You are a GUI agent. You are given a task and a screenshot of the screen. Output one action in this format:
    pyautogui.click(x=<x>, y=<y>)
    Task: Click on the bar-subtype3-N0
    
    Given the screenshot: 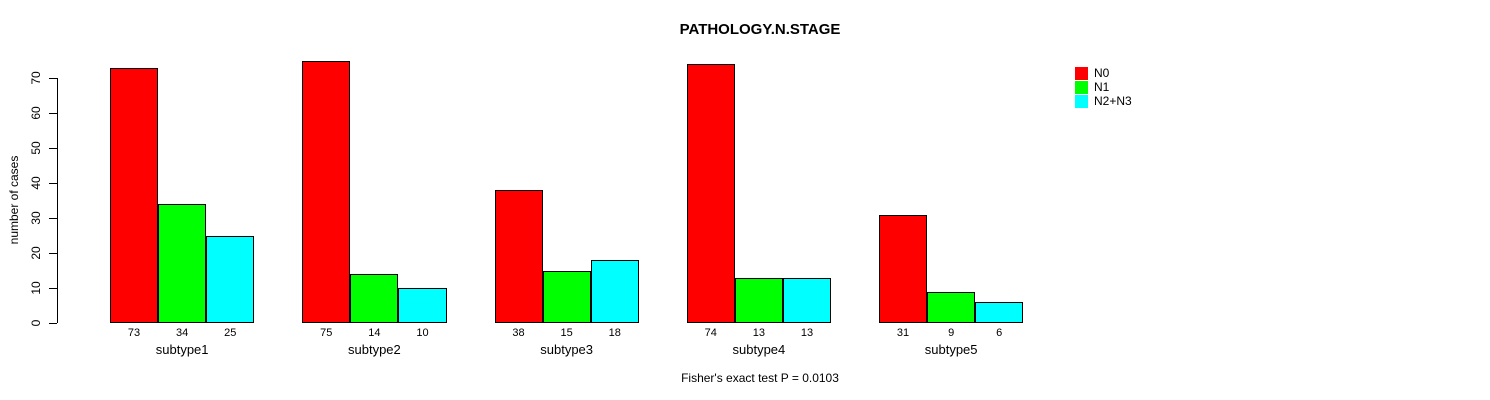 What is the action you would take?
    pyautogui.click(x=518, y=256)
    